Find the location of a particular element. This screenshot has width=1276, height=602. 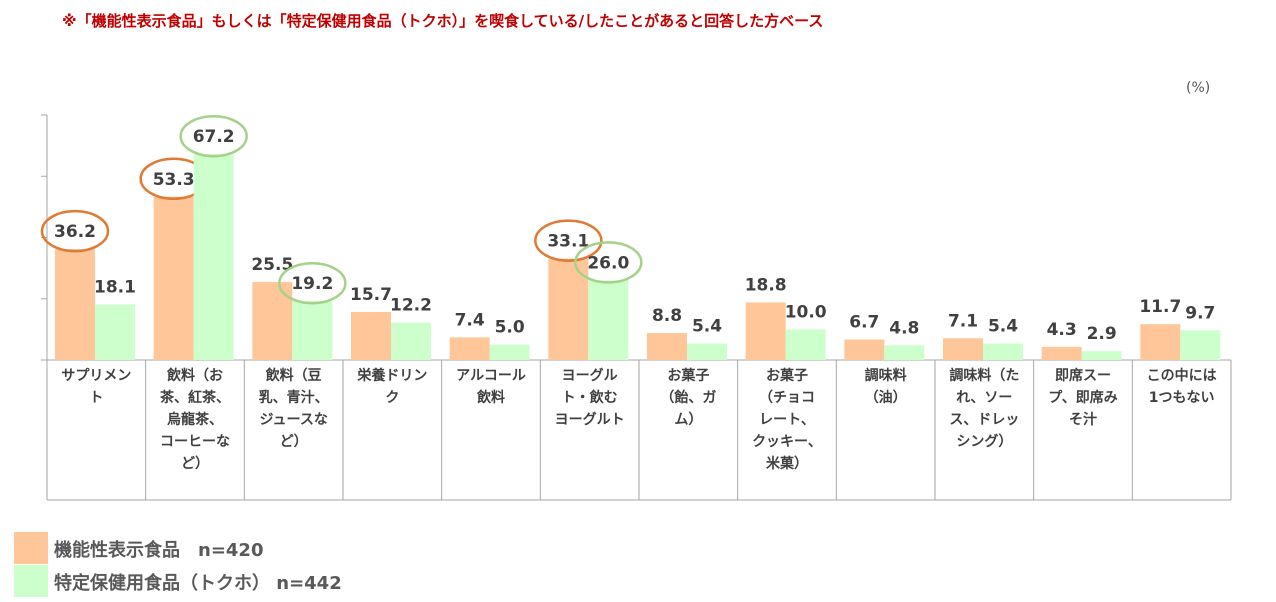

category-label: この中には is located at coordinates (1182, 375).